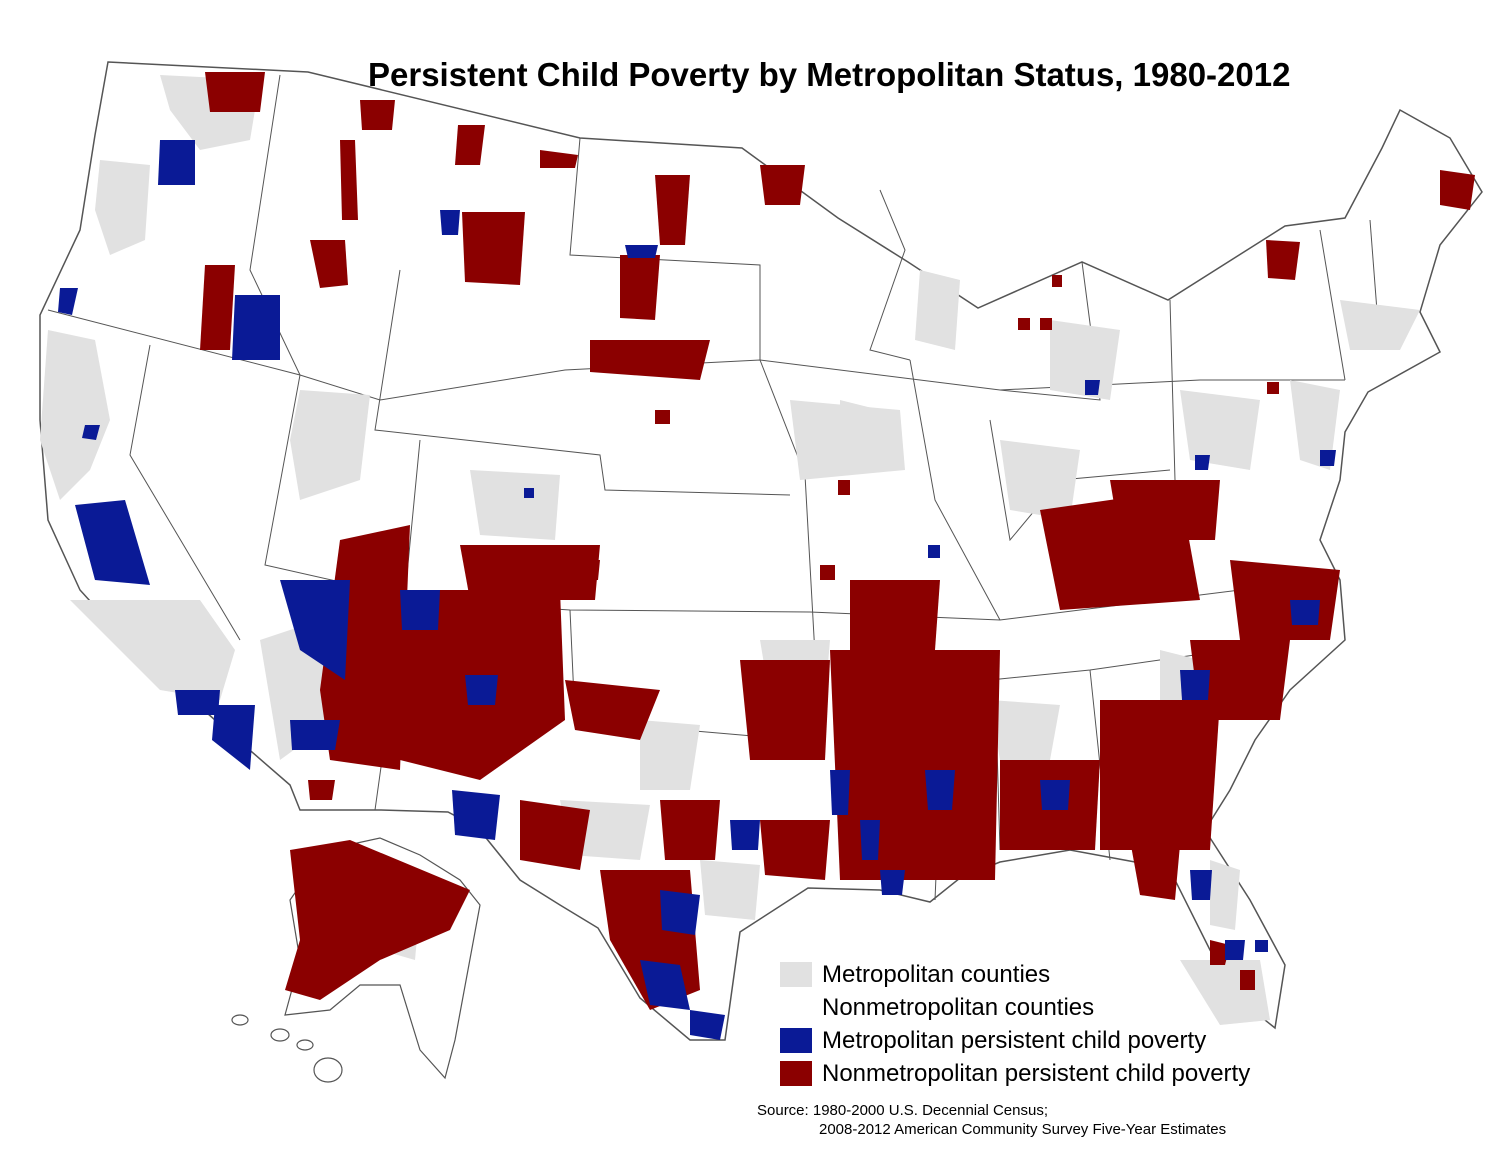 This screenshot has height=1159, width=1500. Describe the element at coordinates (287, 1048) in the screenshot. I see `hawaii-islands` at that location.